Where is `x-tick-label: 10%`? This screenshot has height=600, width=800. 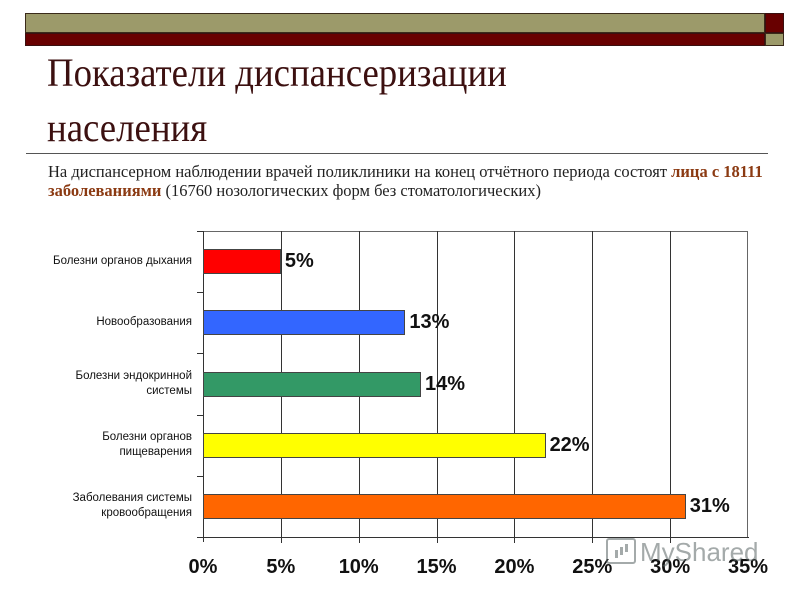 x-tick-label: 10% is located at coordinates (358, 567).